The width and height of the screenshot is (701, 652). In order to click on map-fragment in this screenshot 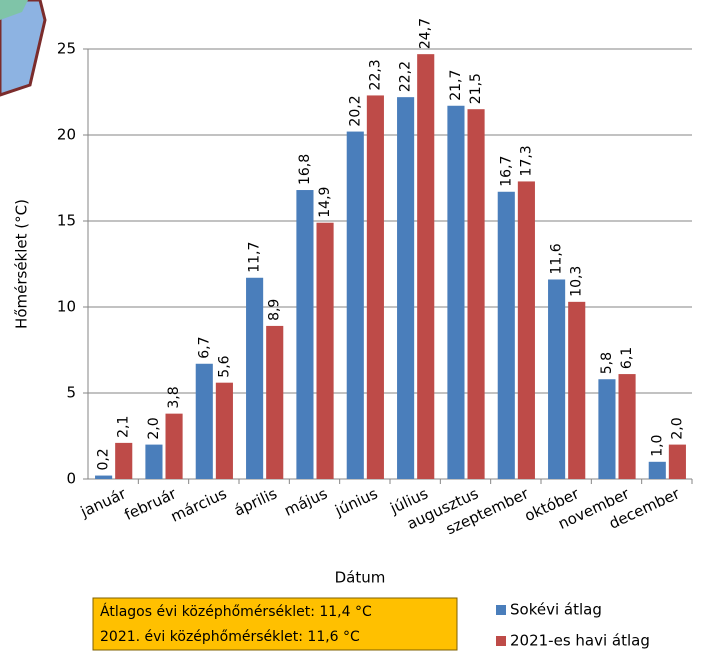, I will do `click(23, 48)`.